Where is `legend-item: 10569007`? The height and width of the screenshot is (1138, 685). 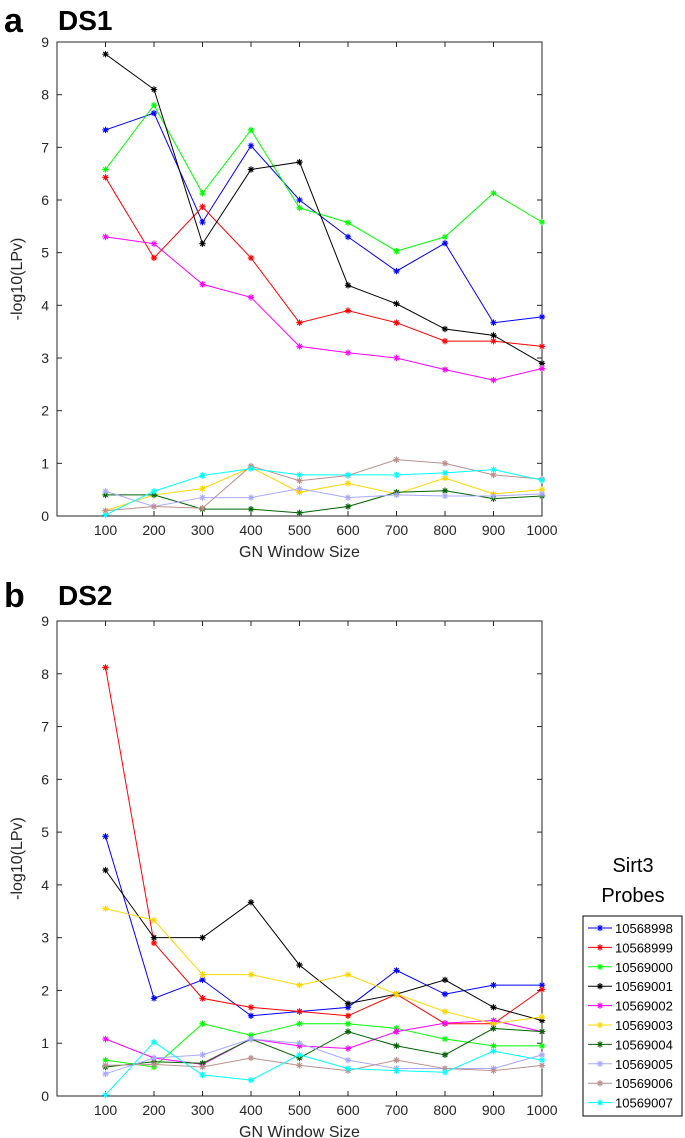 legend-item: 10569007 is located at coordinates (630, 1103).